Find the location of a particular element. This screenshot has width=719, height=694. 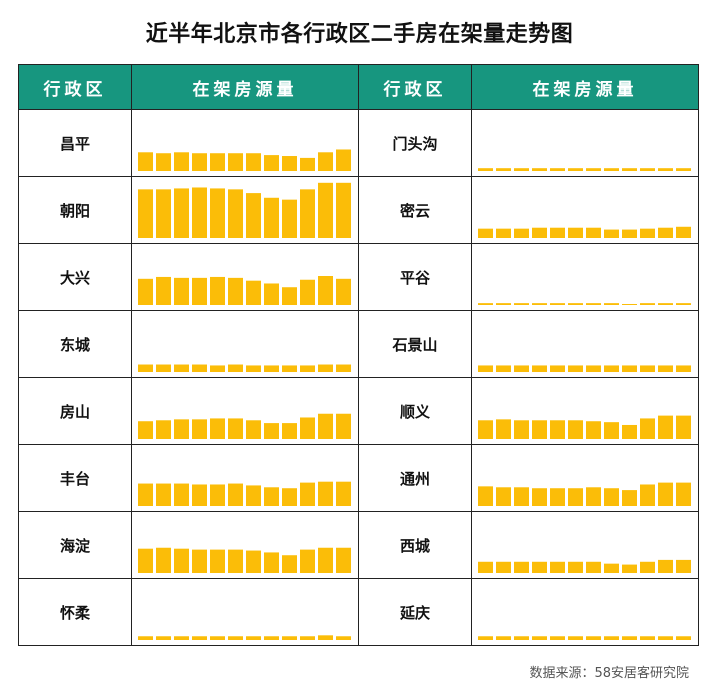

district-name: 大兴 is located at coordinates (75, 277).